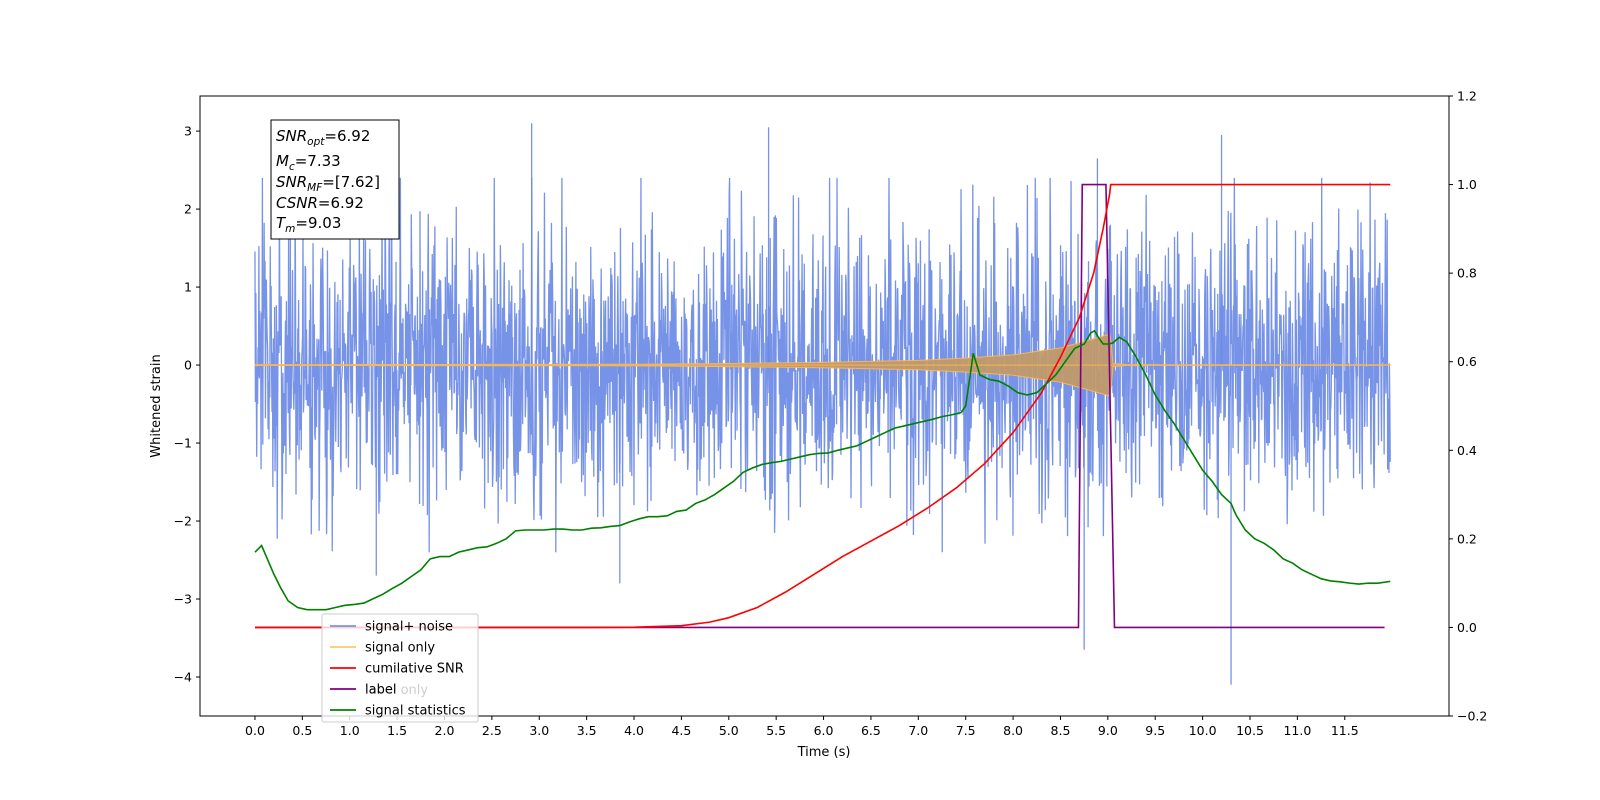  What do you see at coordinates (1108, 730) in the screenshot?
I see `x-tick-label: 9.0` at bounding box center [1108, 730].